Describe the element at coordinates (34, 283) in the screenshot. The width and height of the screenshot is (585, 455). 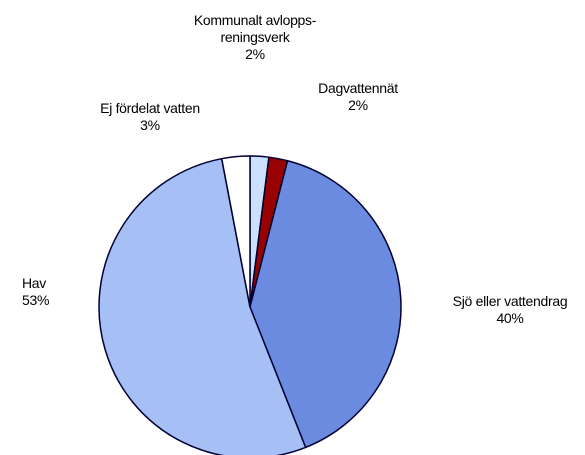
I see `slice-name: Hav` at that location.